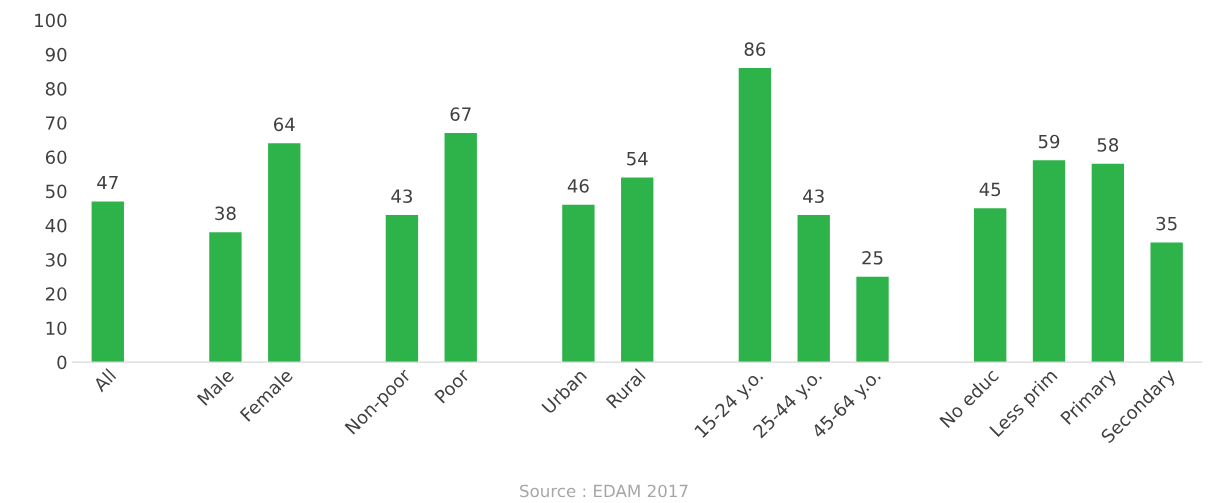  What do you see at coordinates (56, 157) in the screenshot?
I see `y-tick-label: 60` at bounding box center [56, 157].